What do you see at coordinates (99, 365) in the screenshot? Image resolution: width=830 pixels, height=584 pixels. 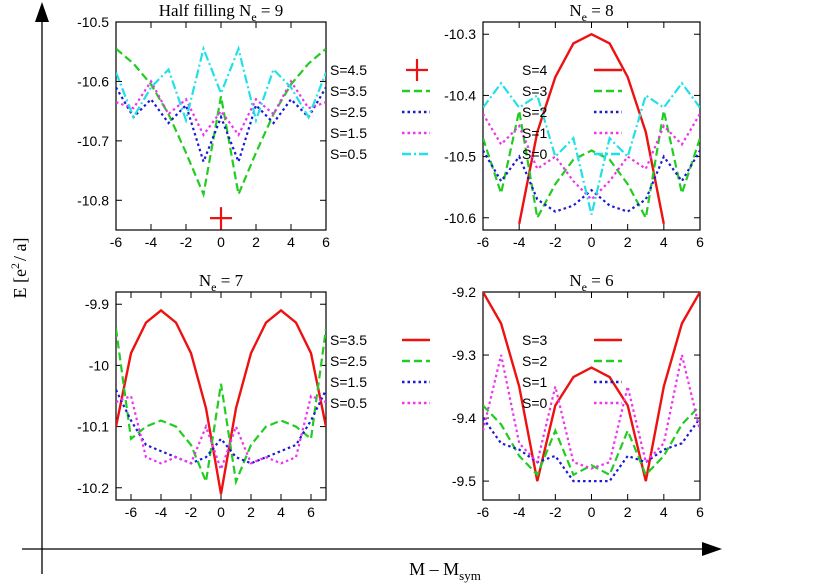 I see `y-tick-label: -10` at bounding box center [99, 365].